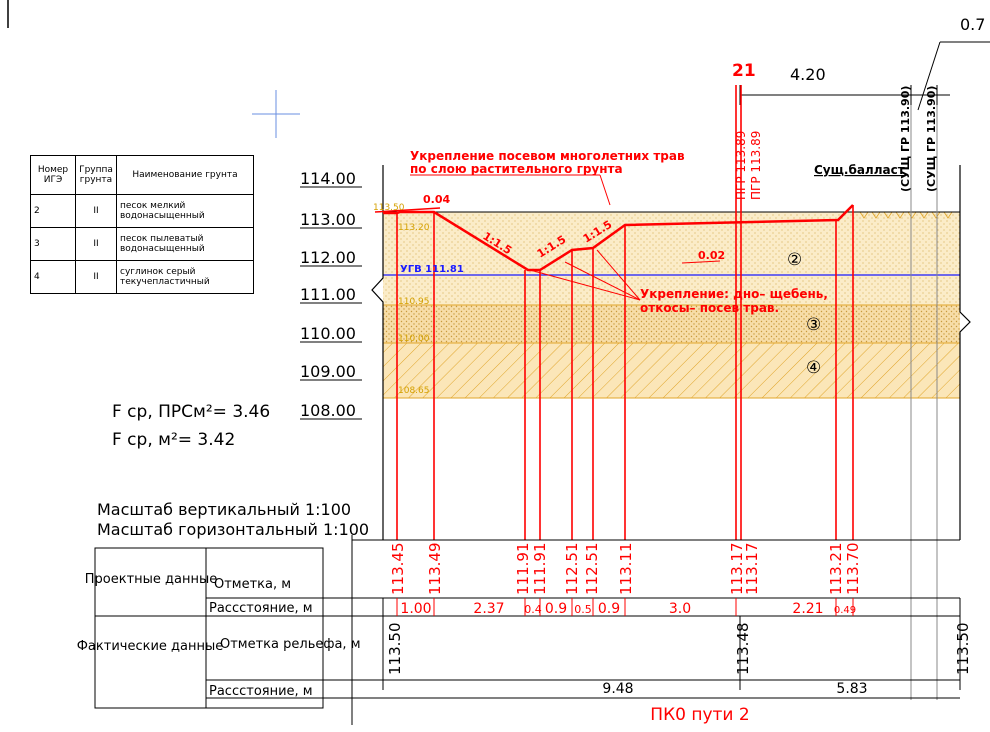  What do you see at coordinates (435, 569) in the screenshot?
I see `design-elev-1: 113.49` at bounding box center [435, 569].